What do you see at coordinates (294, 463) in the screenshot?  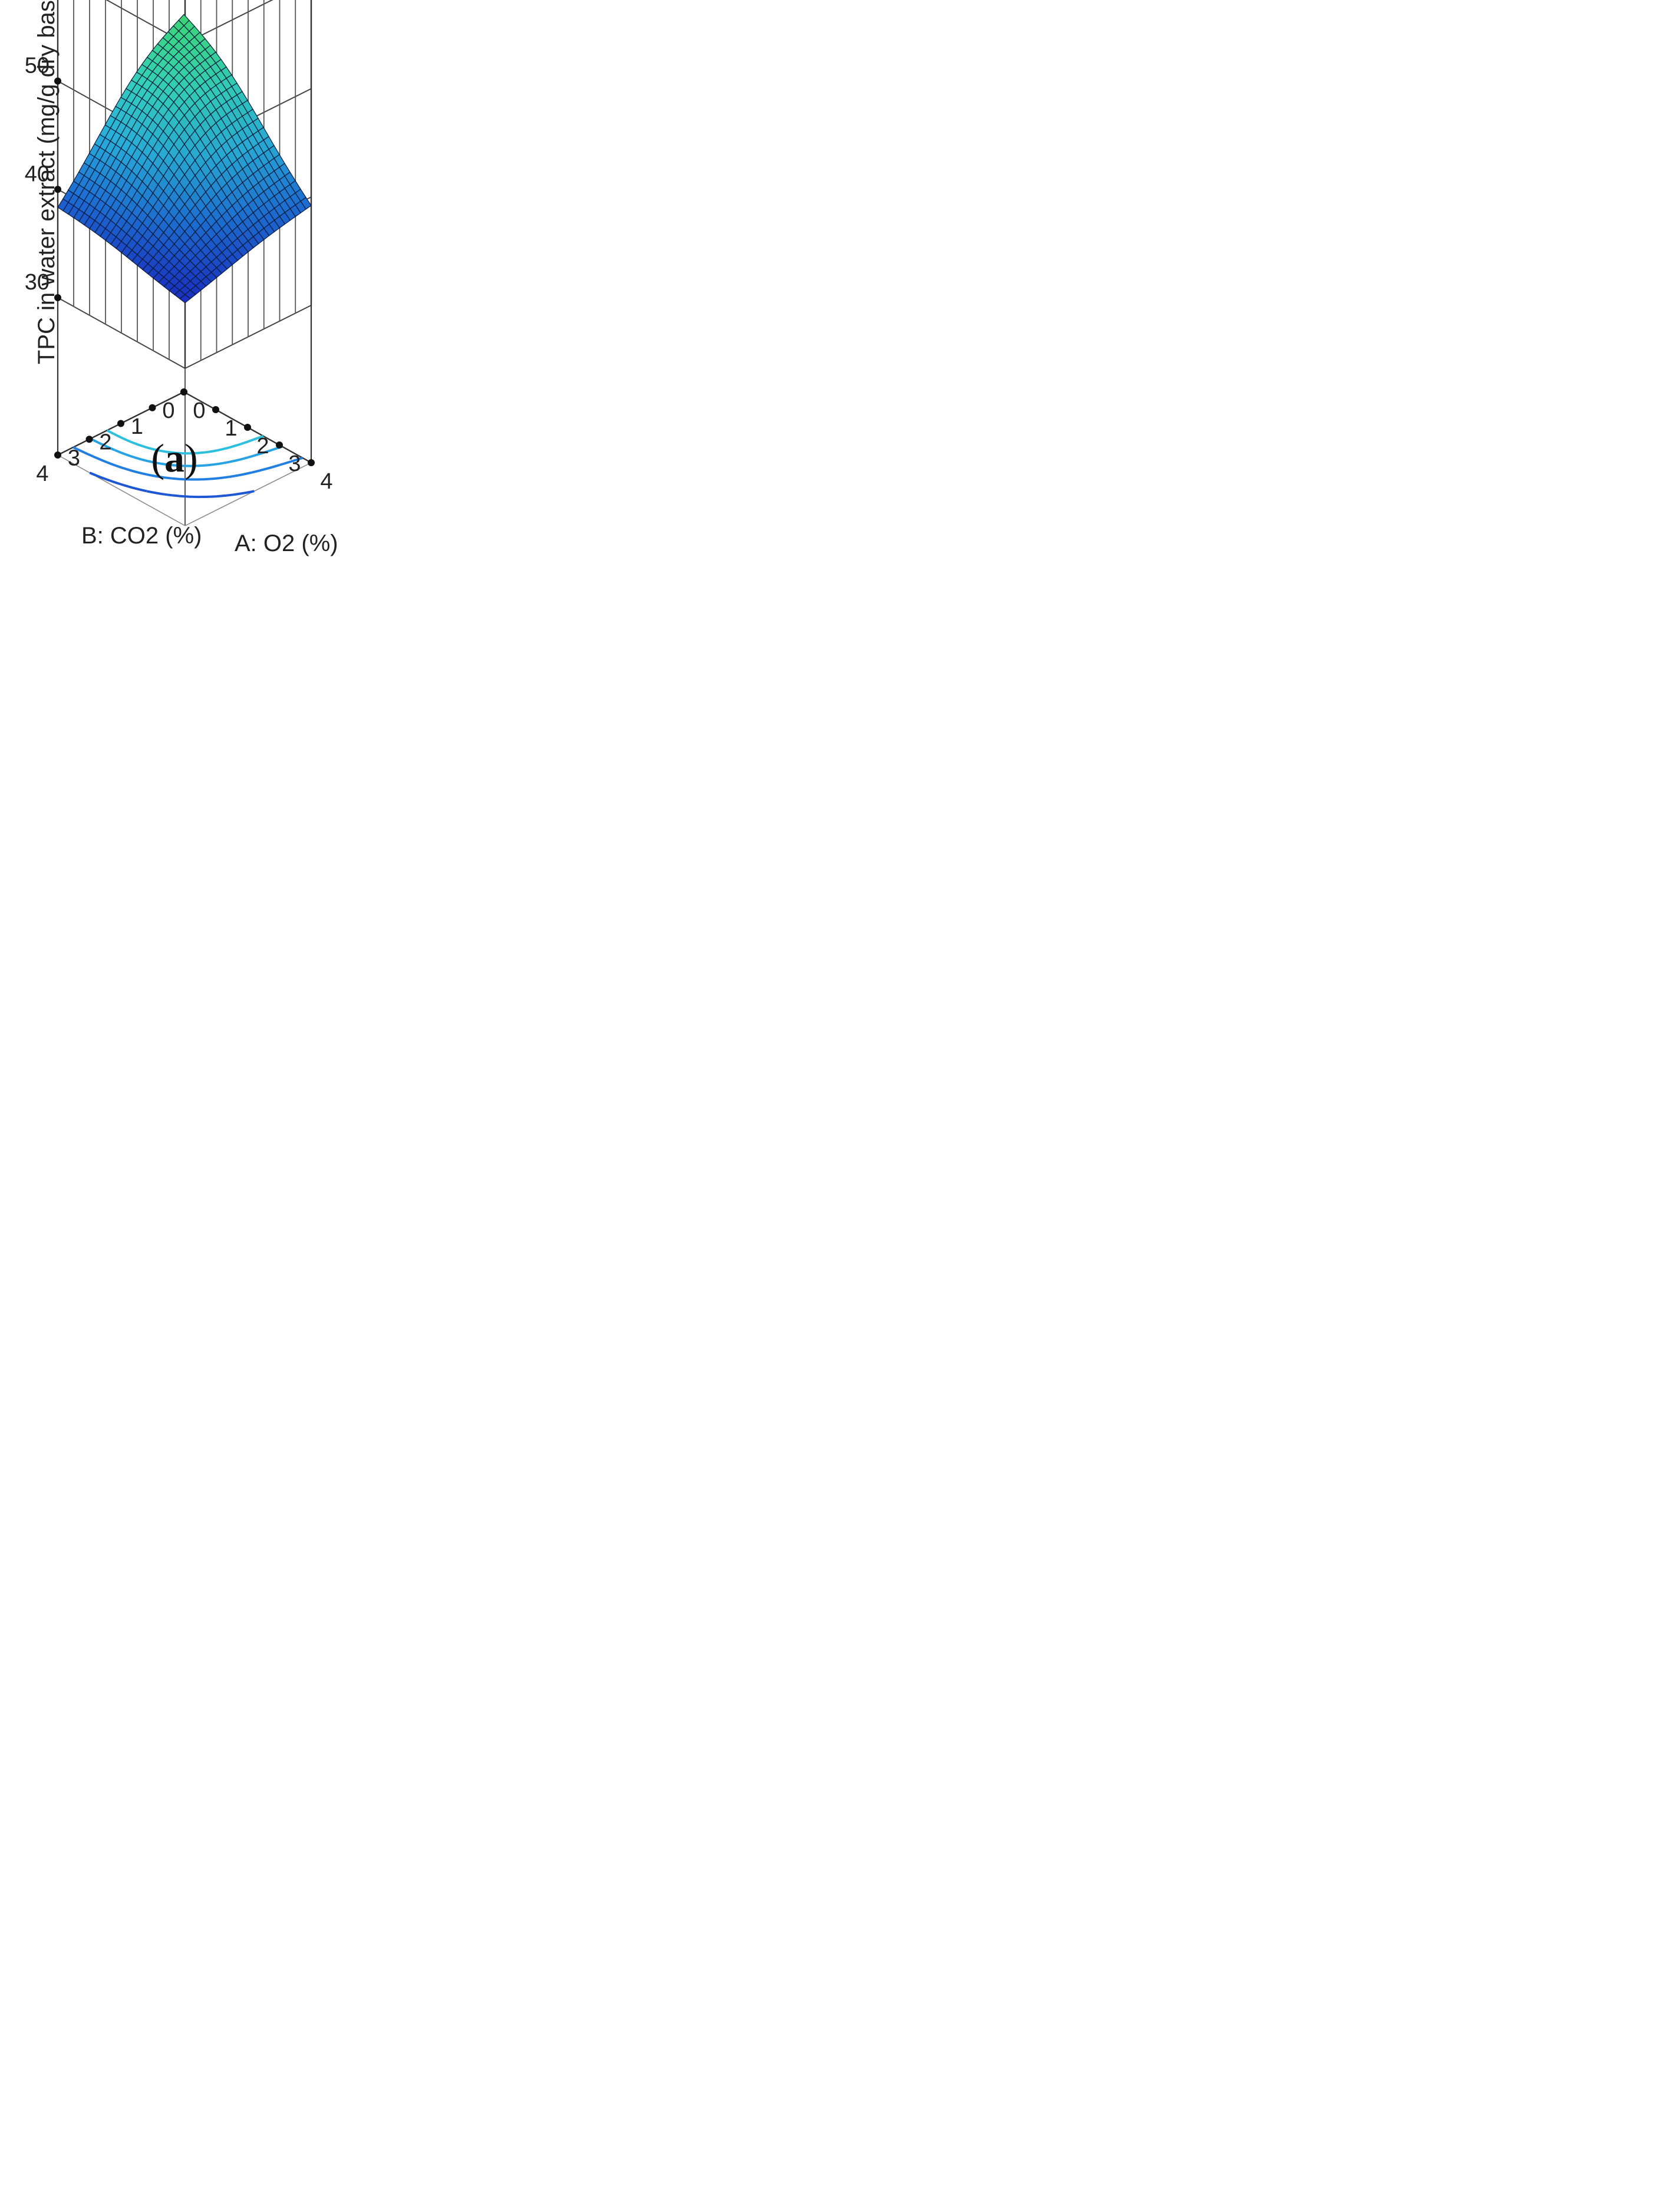 I see `x-tick-label: 3` at bounding box center [294, 463].